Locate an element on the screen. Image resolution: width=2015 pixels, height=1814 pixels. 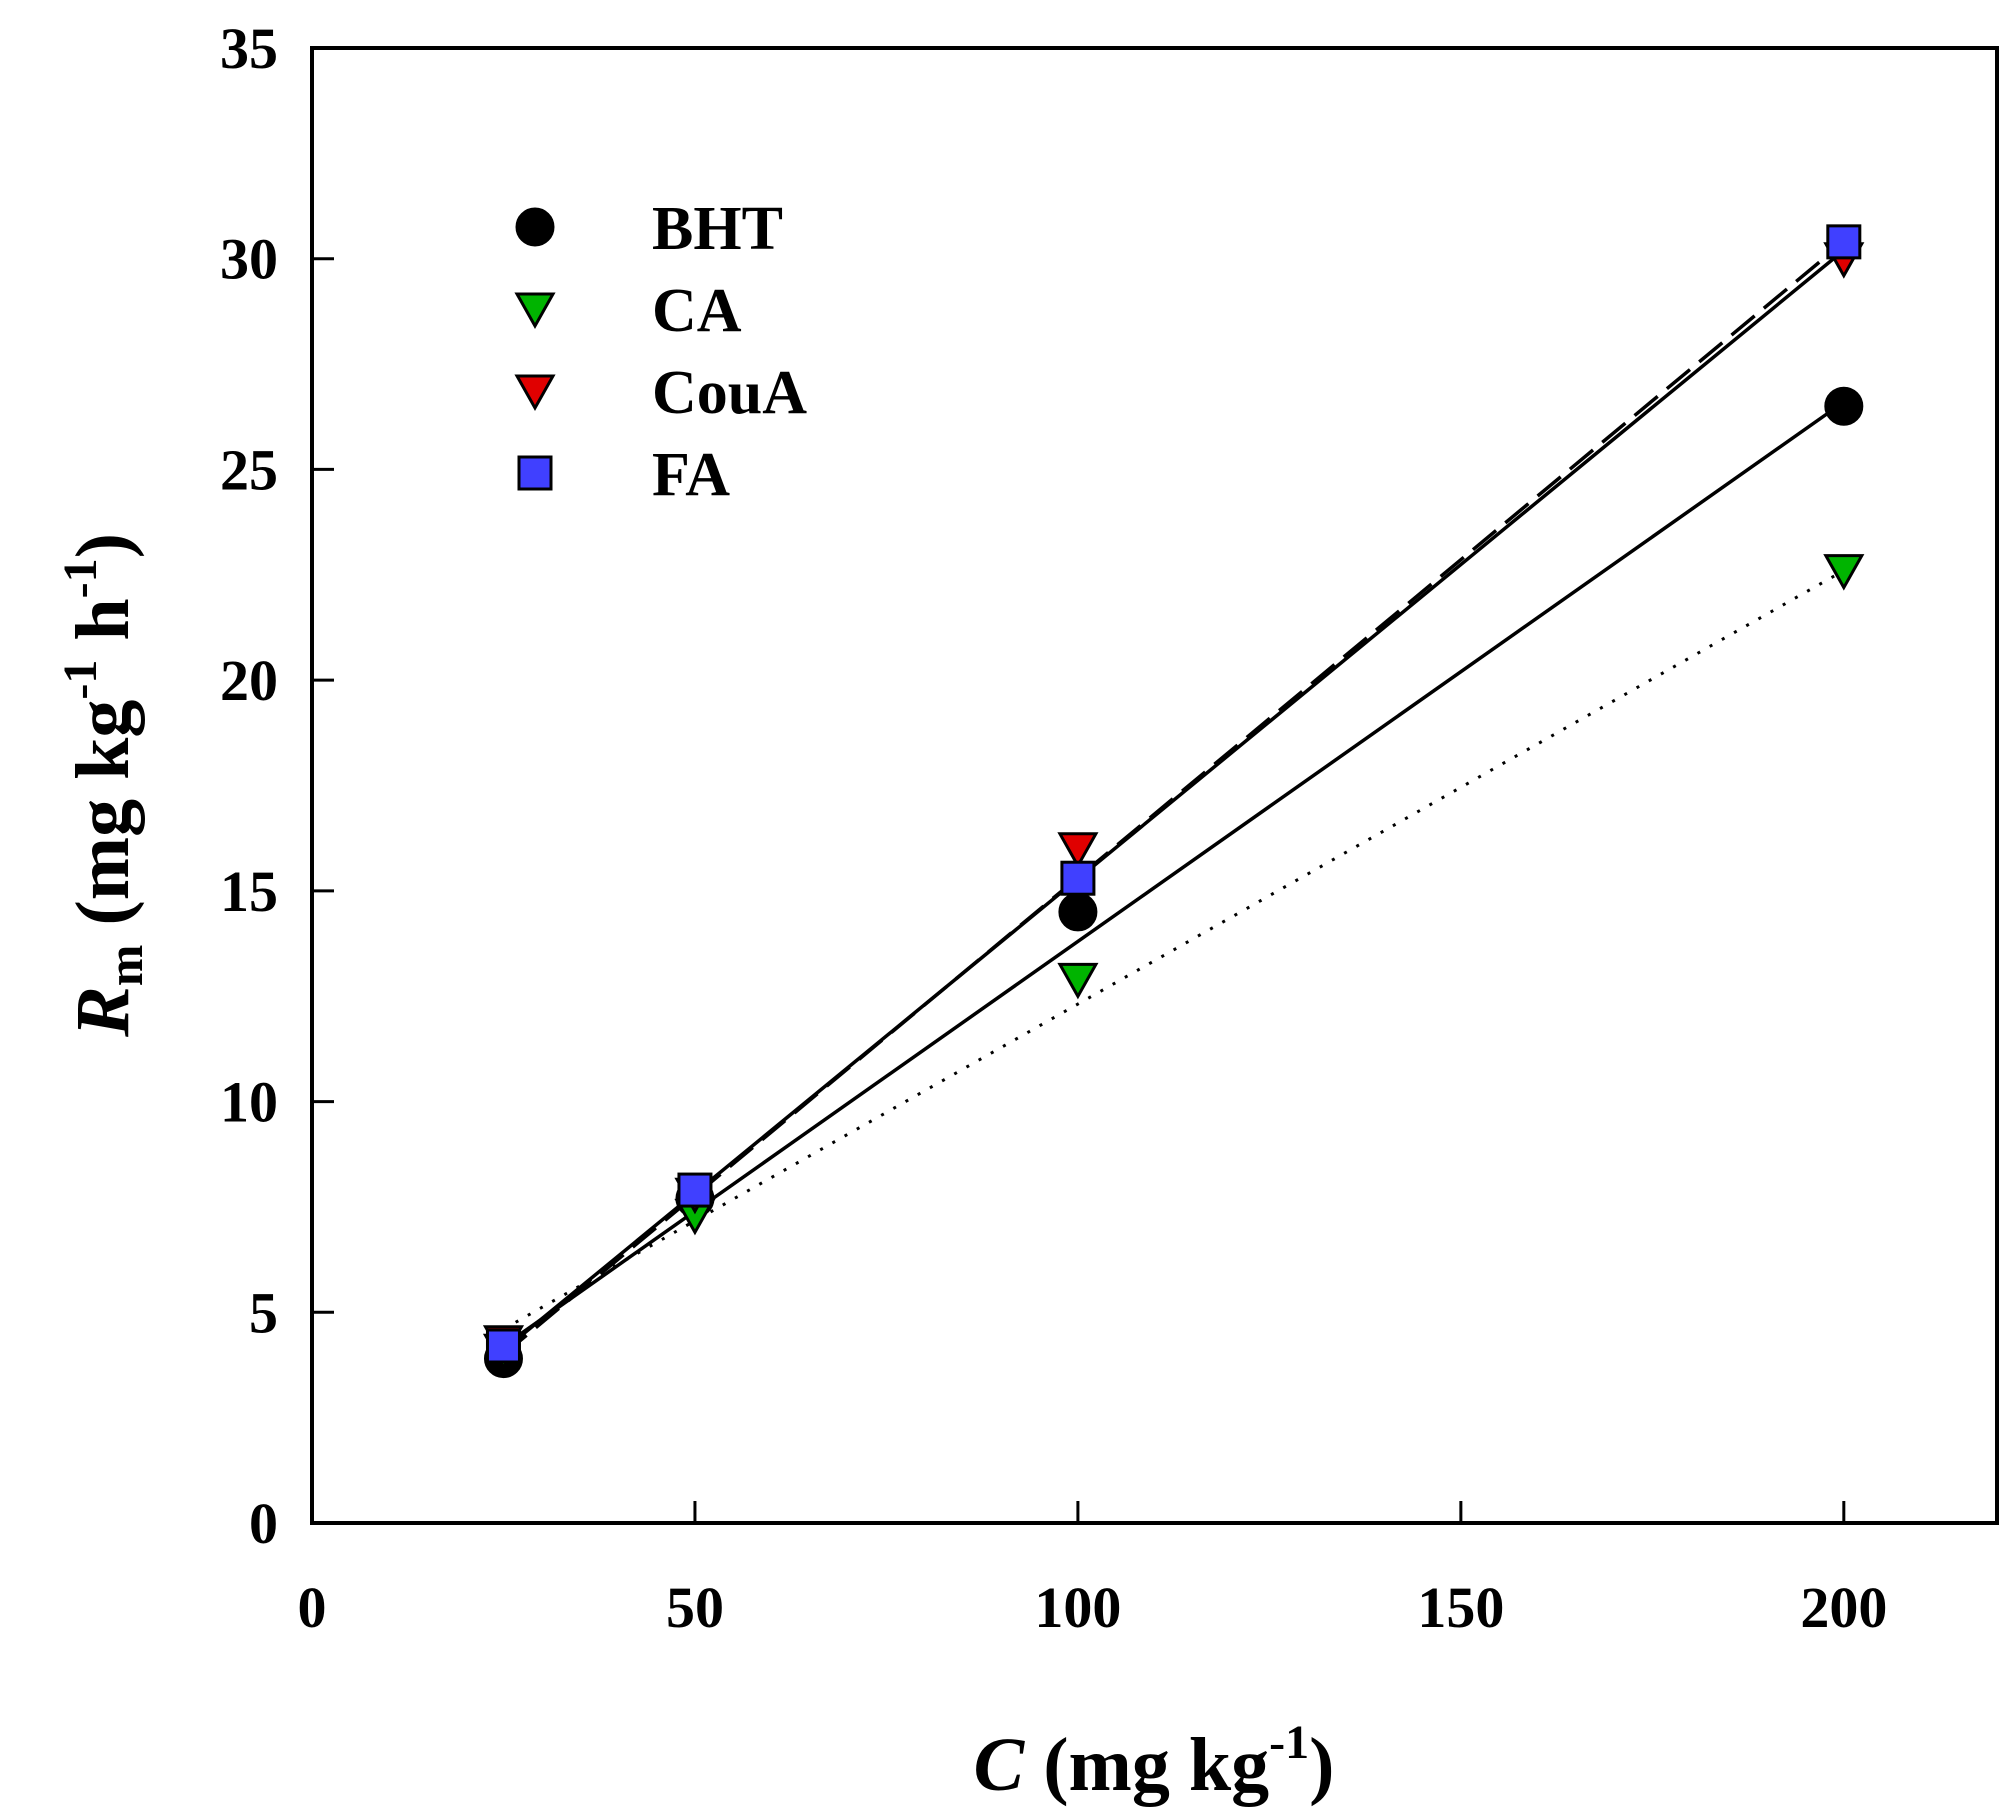
y-axis-unit: (mg kg is located at coordinates (103, 822).